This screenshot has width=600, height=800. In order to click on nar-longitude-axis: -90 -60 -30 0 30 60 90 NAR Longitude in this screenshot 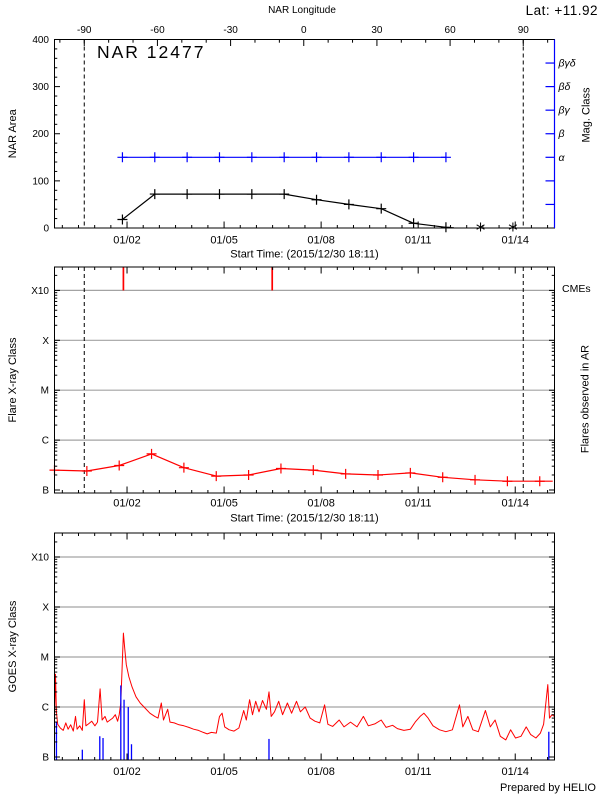, I will do `click(304, 25)`.